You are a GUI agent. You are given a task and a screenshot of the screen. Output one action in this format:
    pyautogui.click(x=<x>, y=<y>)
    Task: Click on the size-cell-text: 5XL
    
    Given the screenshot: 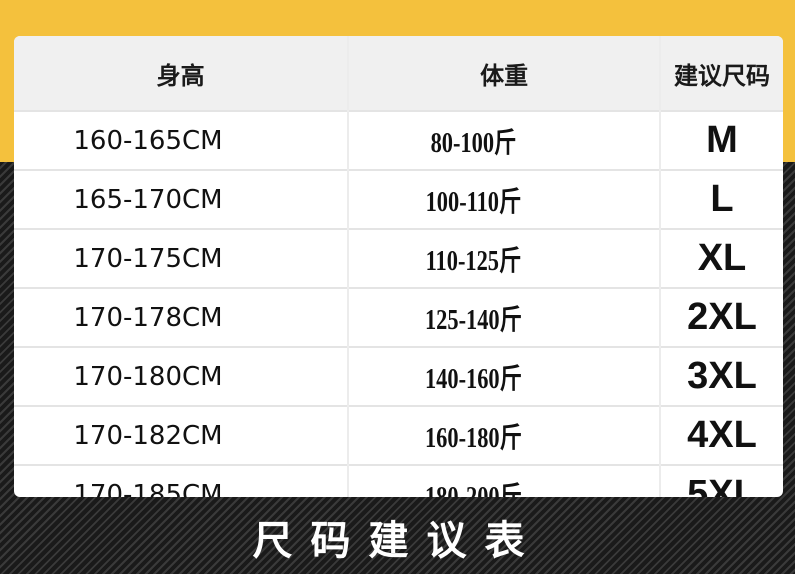 What is the action you would take?
    pyautogui.click(x=722, y=485)
    